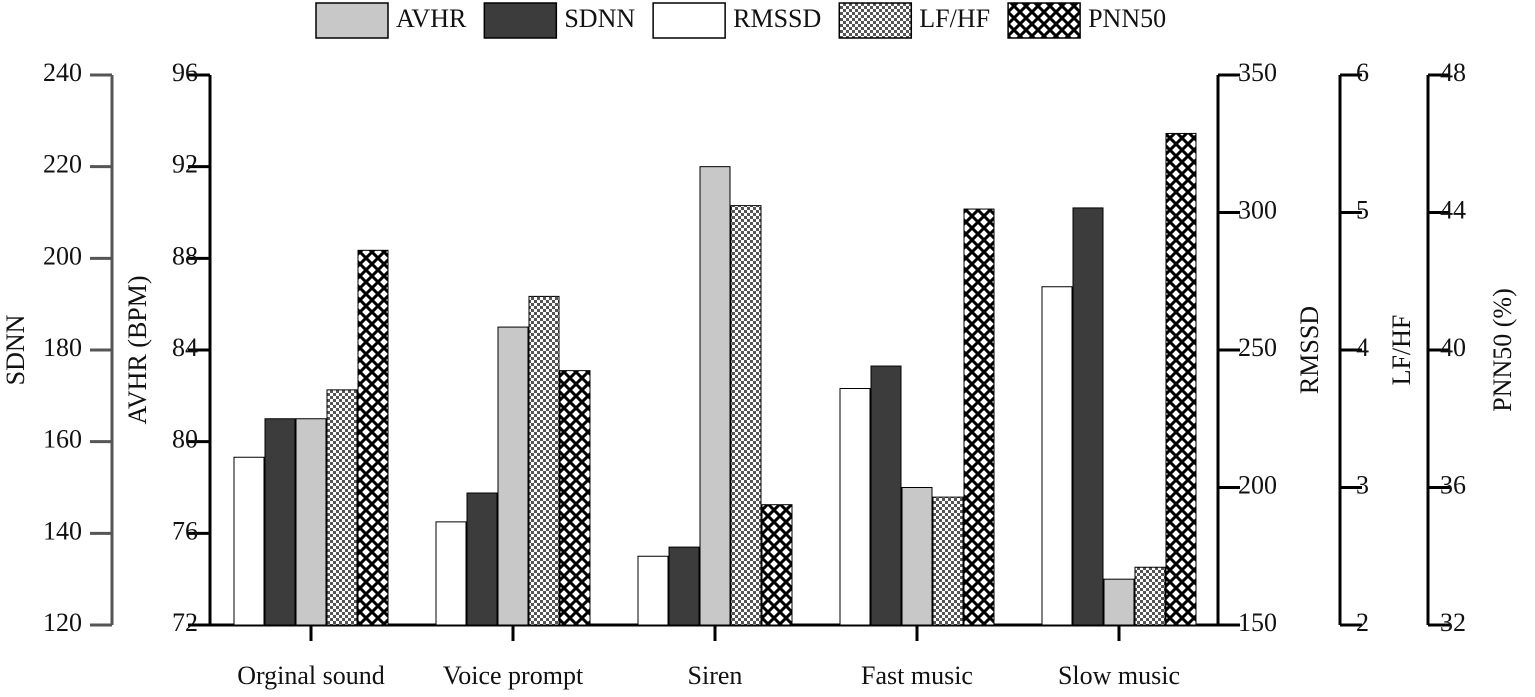  What do you see at coordinates (1257, 622) in the screenshot?
I see `y-tick-label: 150` at bounding box center [1257, 622].